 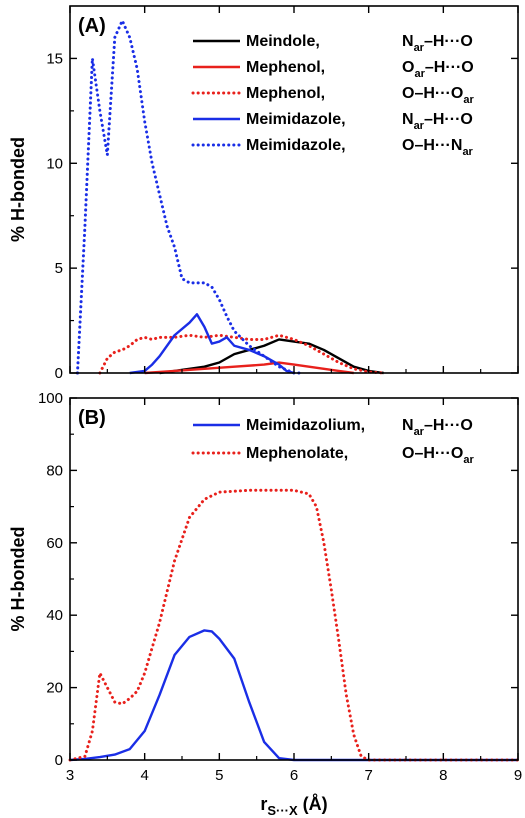 I want to click on panel-b-y-tick-label: 20, so click(x=54, y=688).